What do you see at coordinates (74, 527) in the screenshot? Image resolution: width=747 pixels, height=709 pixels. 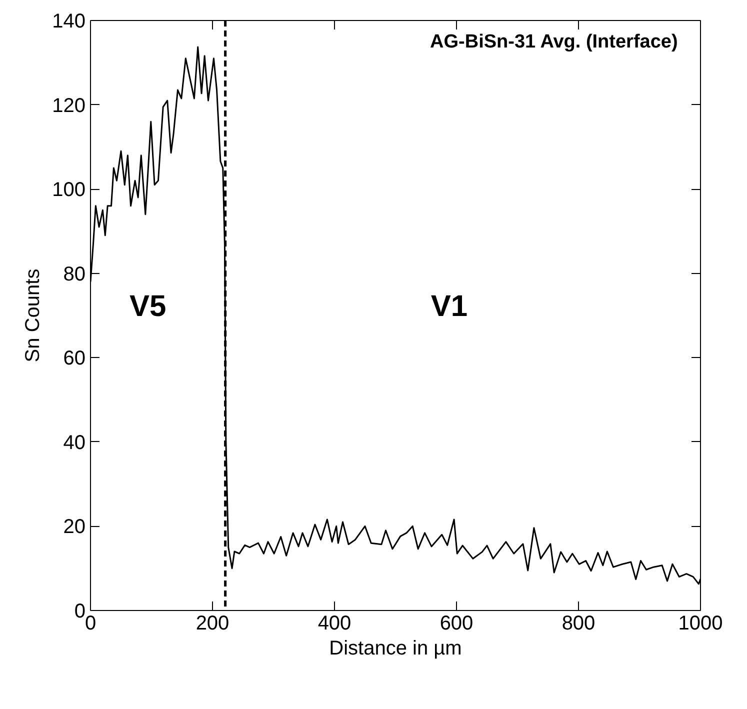 I see `y-tick-label: 20` at bounding box center [74, 527].